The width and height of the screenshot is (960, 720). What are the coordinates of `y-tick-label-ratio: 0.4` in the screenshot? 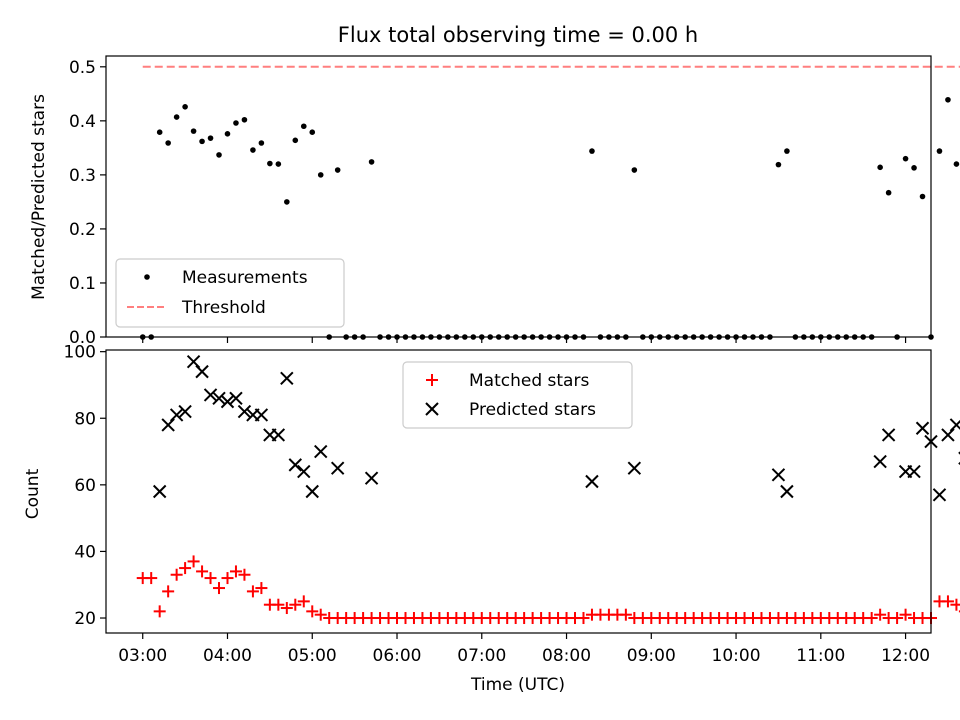 It's located at (82, 122).